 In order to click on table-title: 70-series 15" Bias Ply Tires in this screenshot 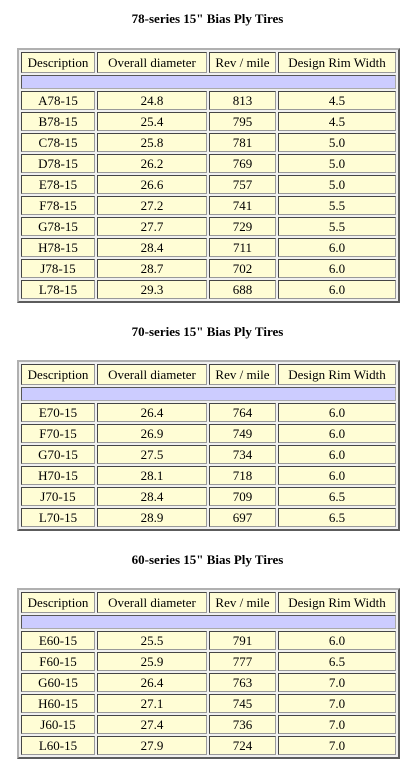, I will do `click(207, 331)`.